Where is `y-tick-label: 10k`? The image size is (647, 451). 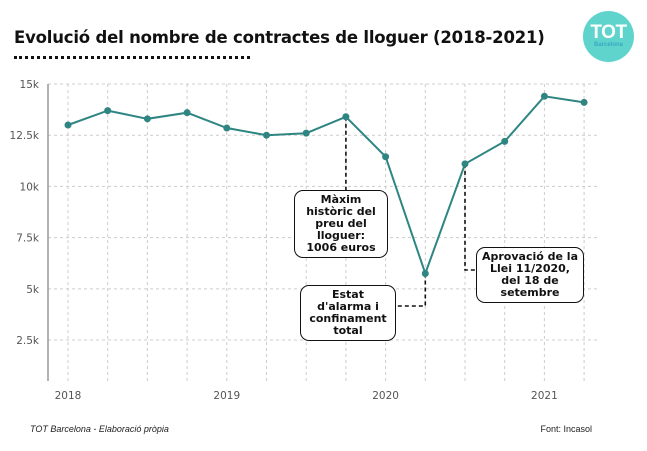
y-tick-label: 10k is located at coordinates (30, 187).